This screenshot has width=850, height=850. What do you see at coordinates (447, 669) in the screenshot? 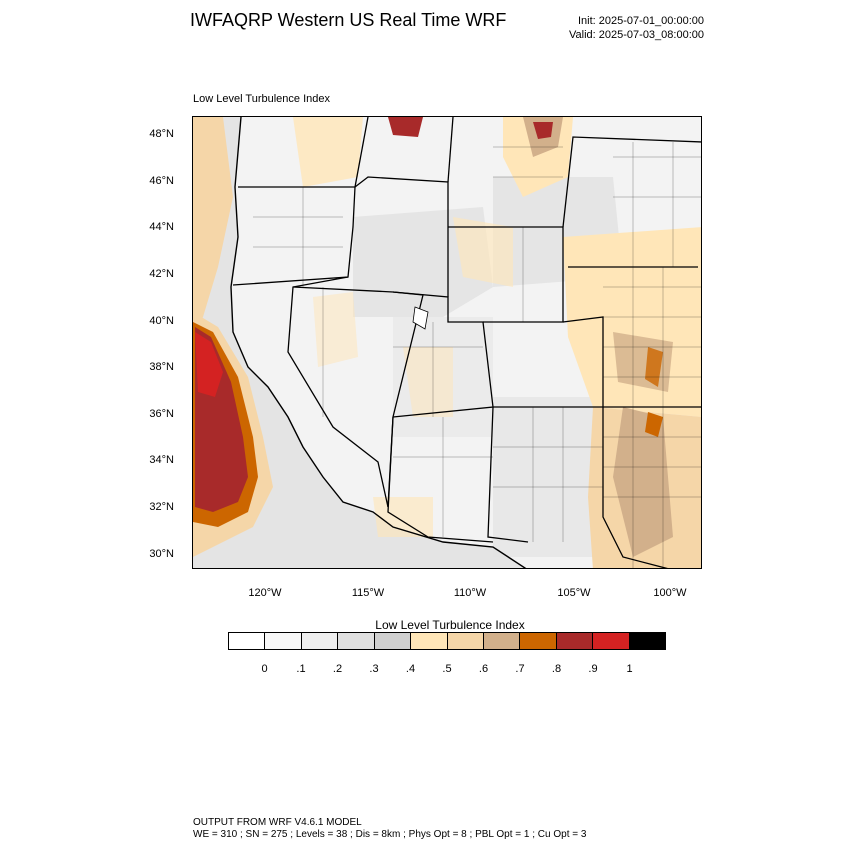
I see `colorbar-tick-label: .5` at bounding box center [447, 669].